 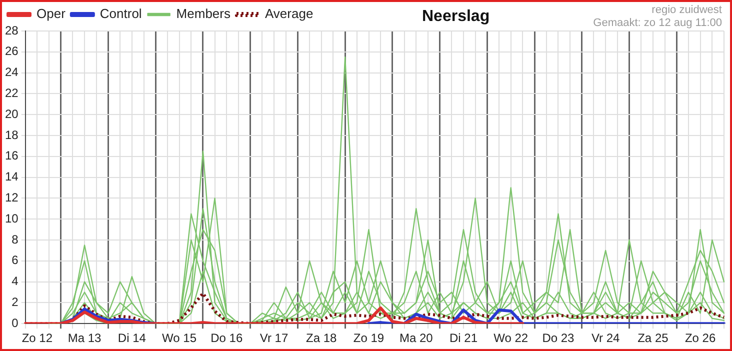 What do you see at coordinates (11, 113) in the screenshot?
I see `y-tick-label: 20` at bounding box center [11, 113].